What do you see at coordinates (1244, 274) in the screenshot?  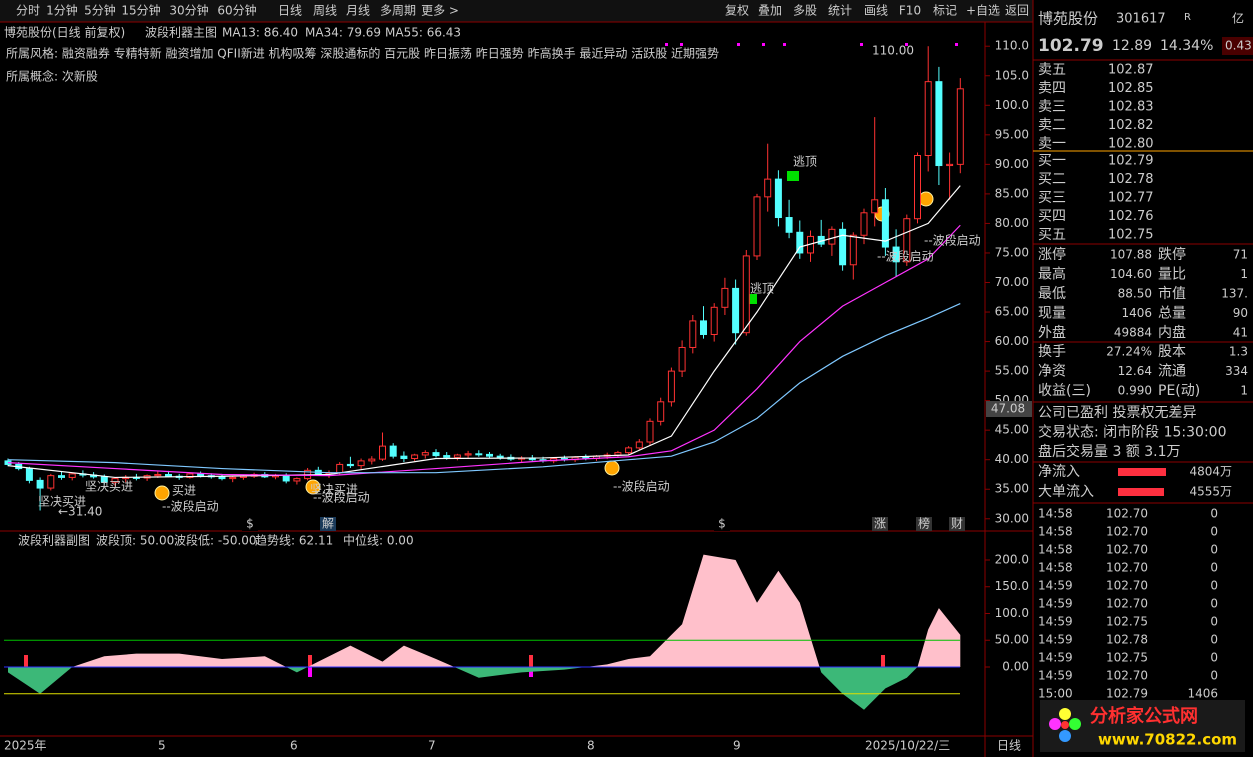 I see `stat-value: 1` at bounding box center [1244, 274].